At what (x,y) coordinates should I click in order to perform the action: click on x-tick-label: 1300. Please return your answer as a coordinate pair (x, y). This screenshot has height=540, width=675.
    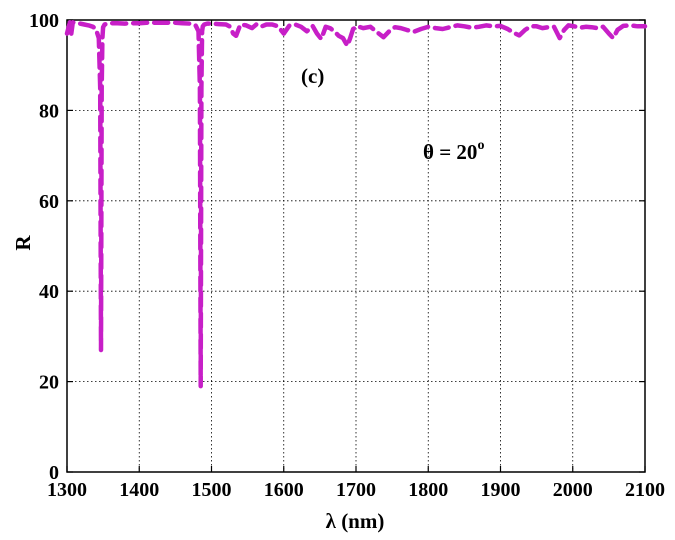
    Looking at the image, I should click on (67, 490).